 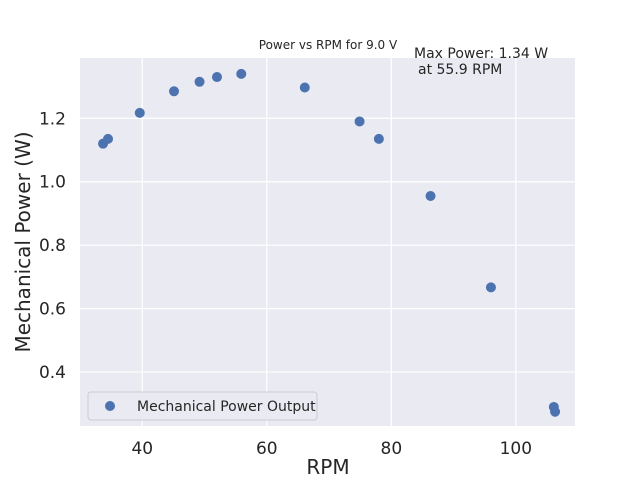 I want to click on y-axis-label: Mechanical Power (W), so click(x=23, y=241).